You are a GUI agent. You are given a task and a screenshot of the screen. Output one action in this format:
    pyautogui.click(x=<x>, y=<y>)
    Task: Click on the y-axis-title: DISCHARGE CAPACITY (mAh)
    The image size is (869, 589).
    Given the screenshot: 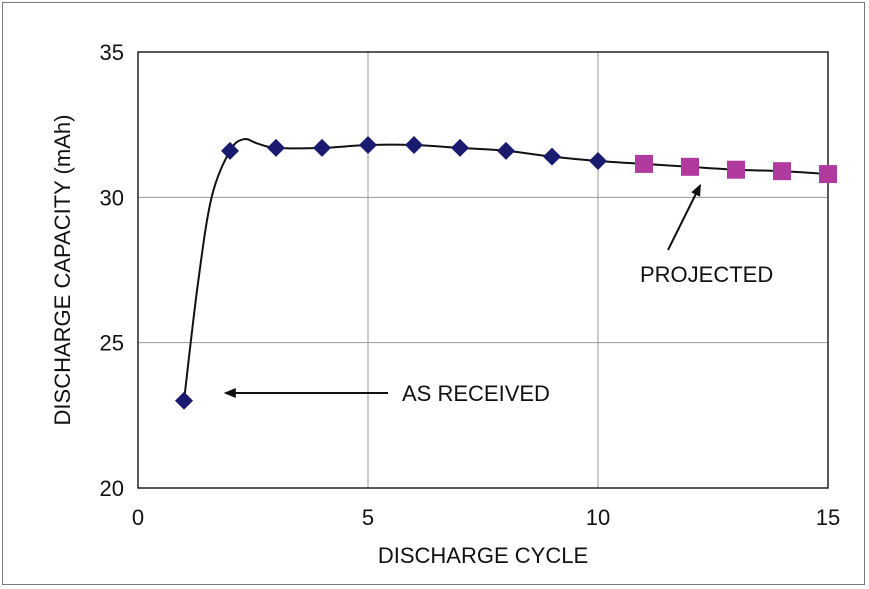 What is the action you would take?
    pyautogui.click(x=62, y=270)
    